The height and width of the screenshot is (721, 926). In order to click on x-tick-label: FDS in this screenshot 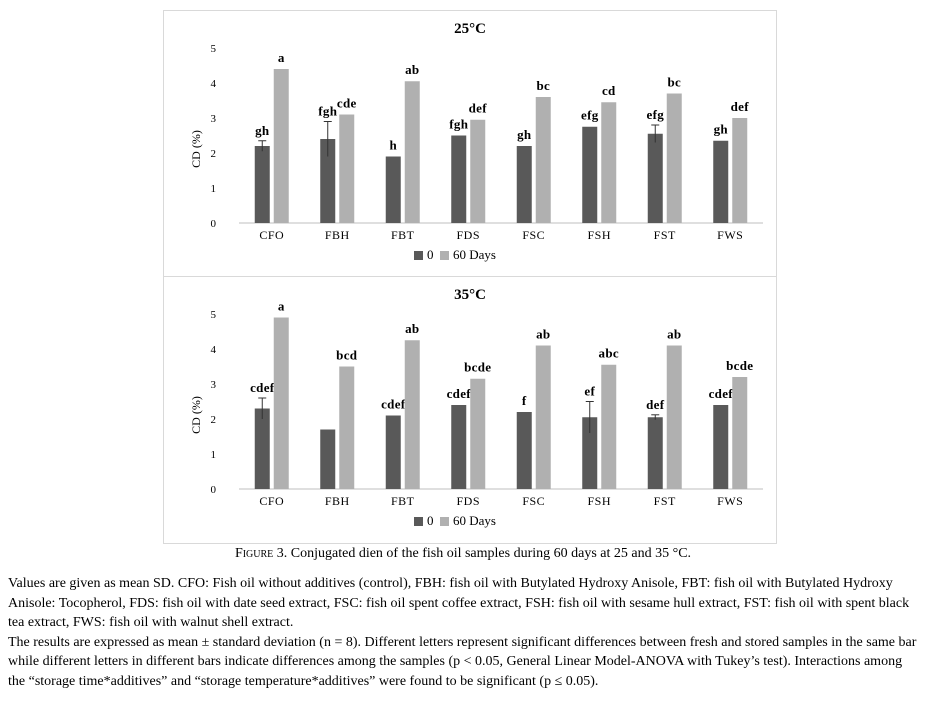, I will do `click(468, 235)`.